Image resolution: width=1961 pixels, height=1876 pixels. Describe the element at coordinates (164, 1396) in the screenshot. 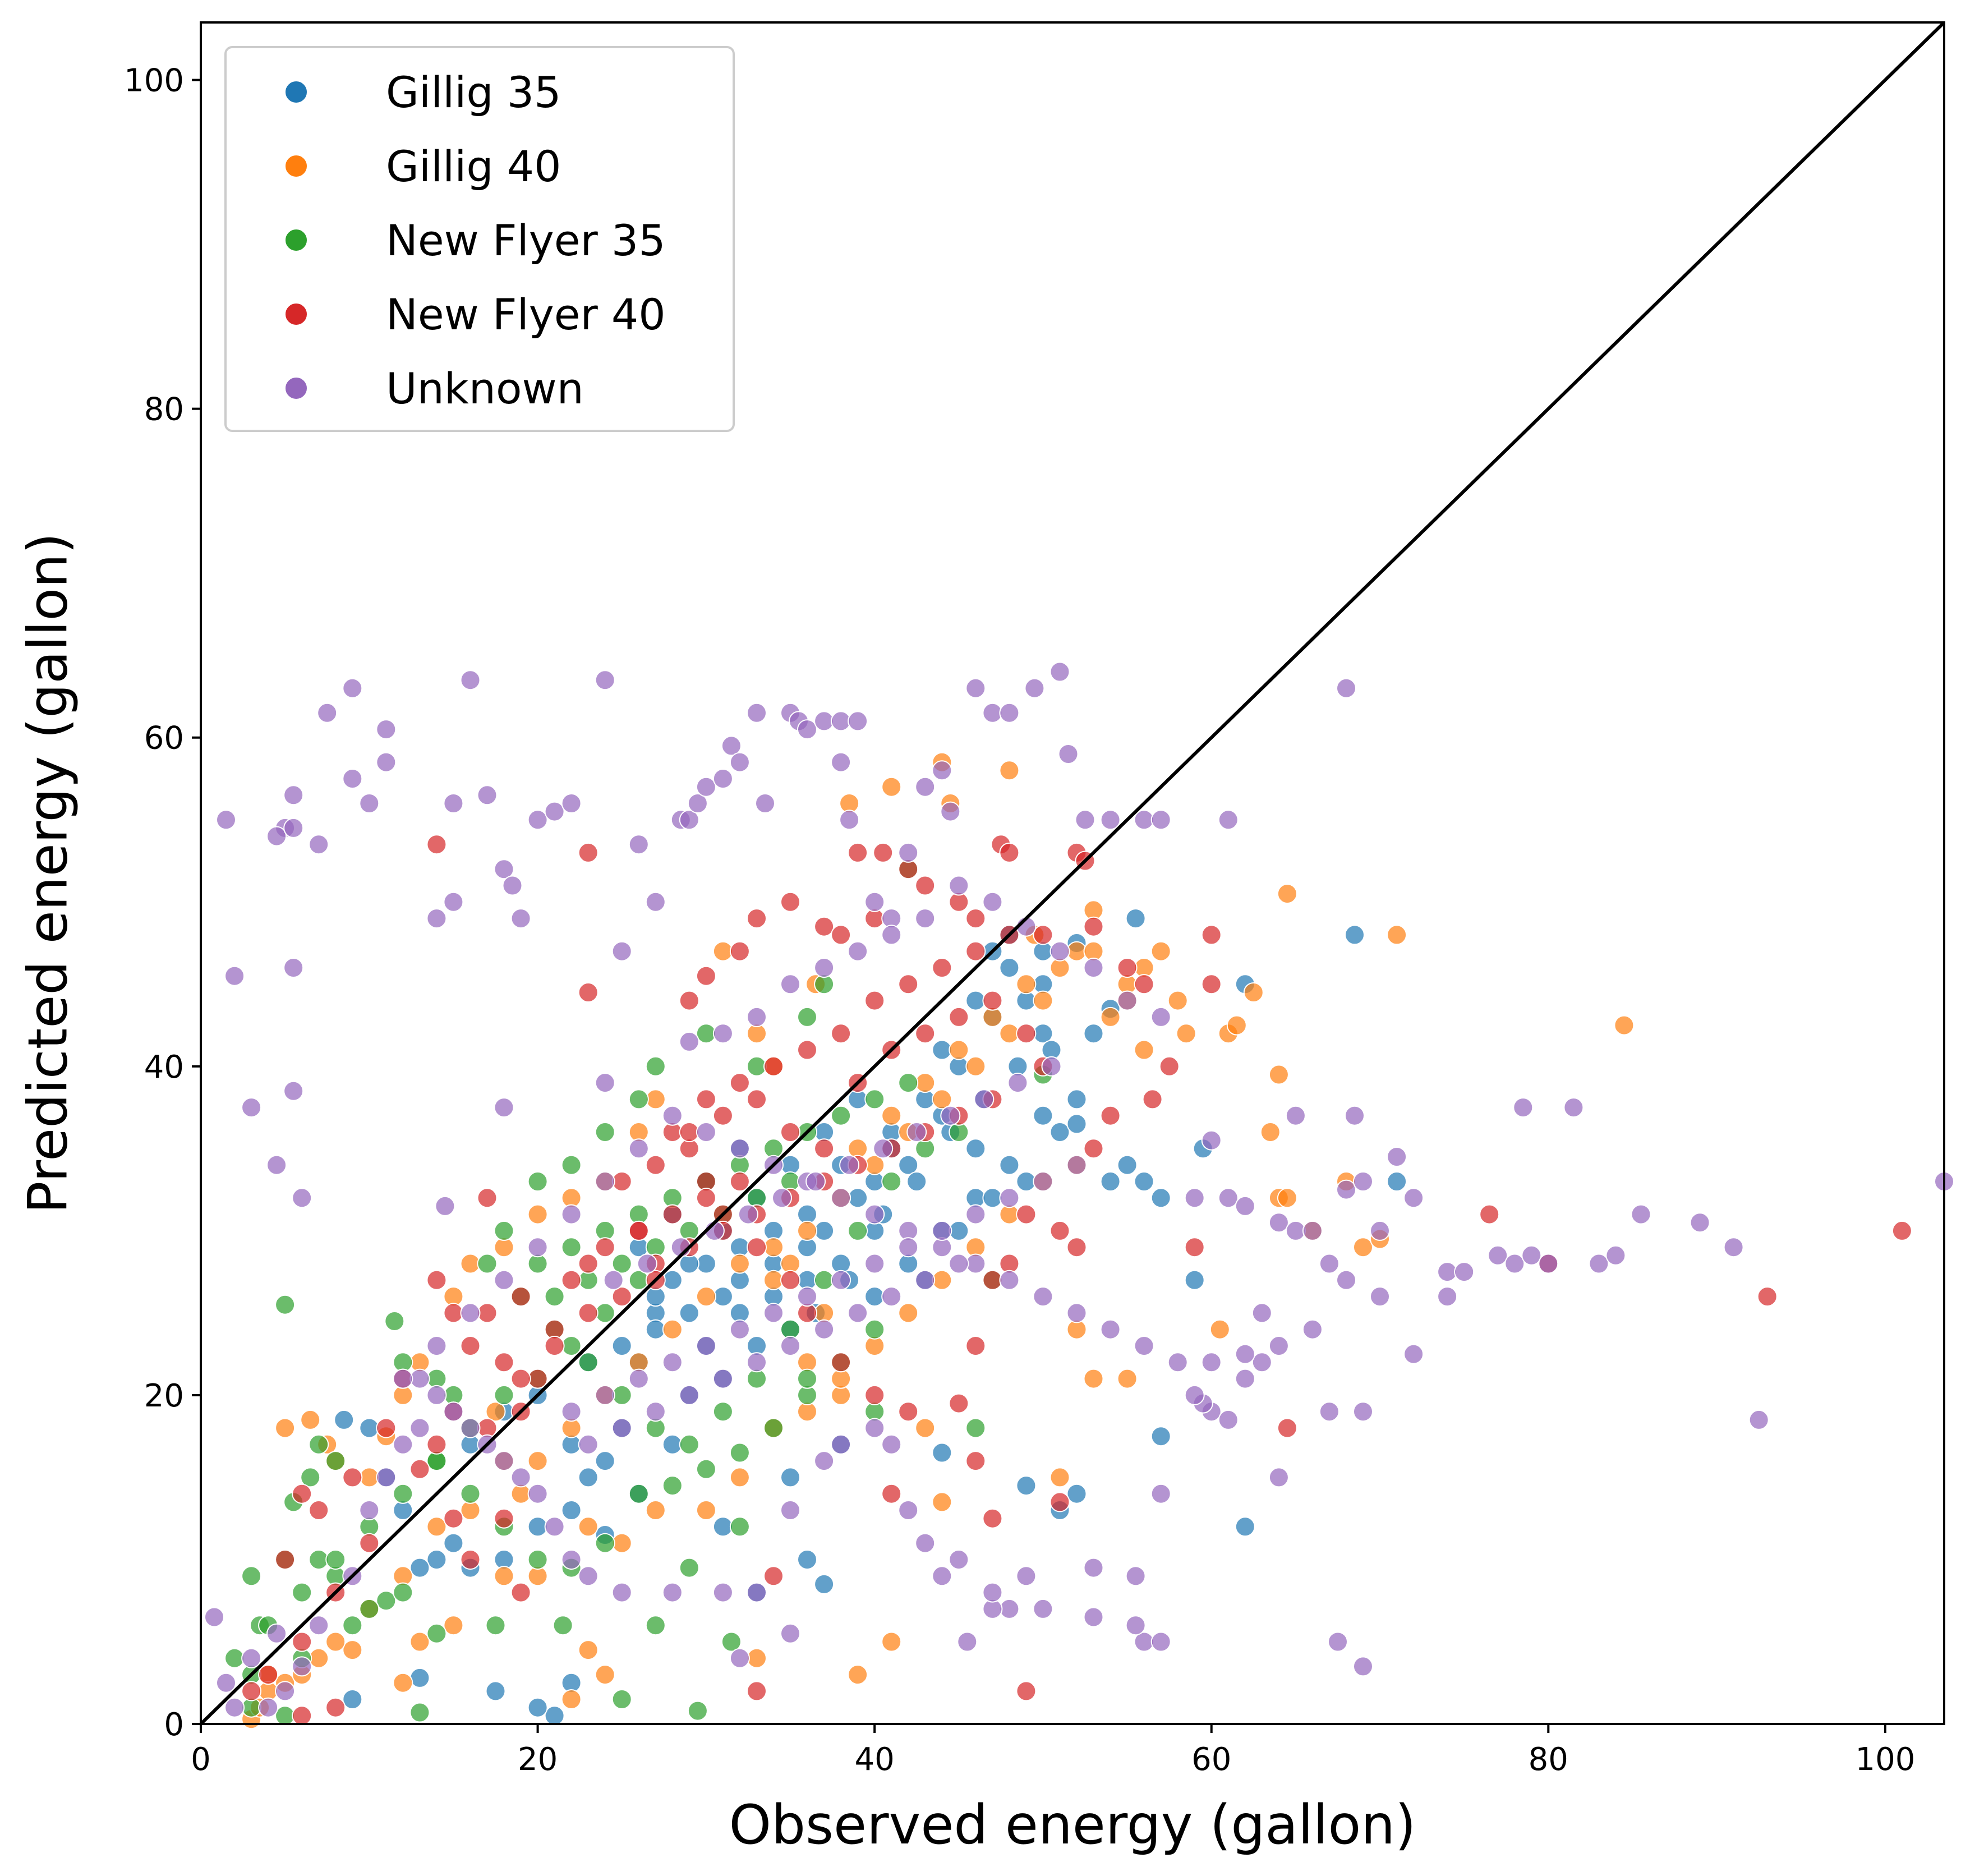

I see `y-tick-label: 20` at that location.